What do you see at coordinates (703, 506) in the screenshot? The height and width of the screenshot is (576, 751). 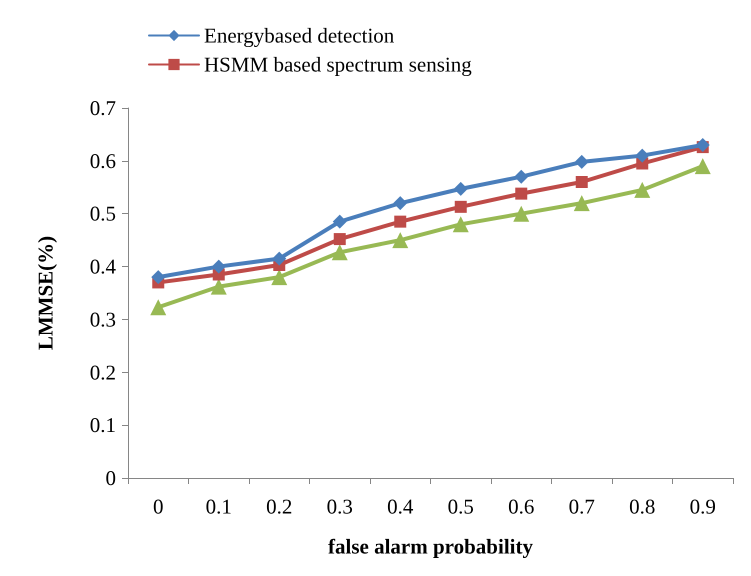 I see `x-tick-label: 0.9` at bounding box center [703, 506].